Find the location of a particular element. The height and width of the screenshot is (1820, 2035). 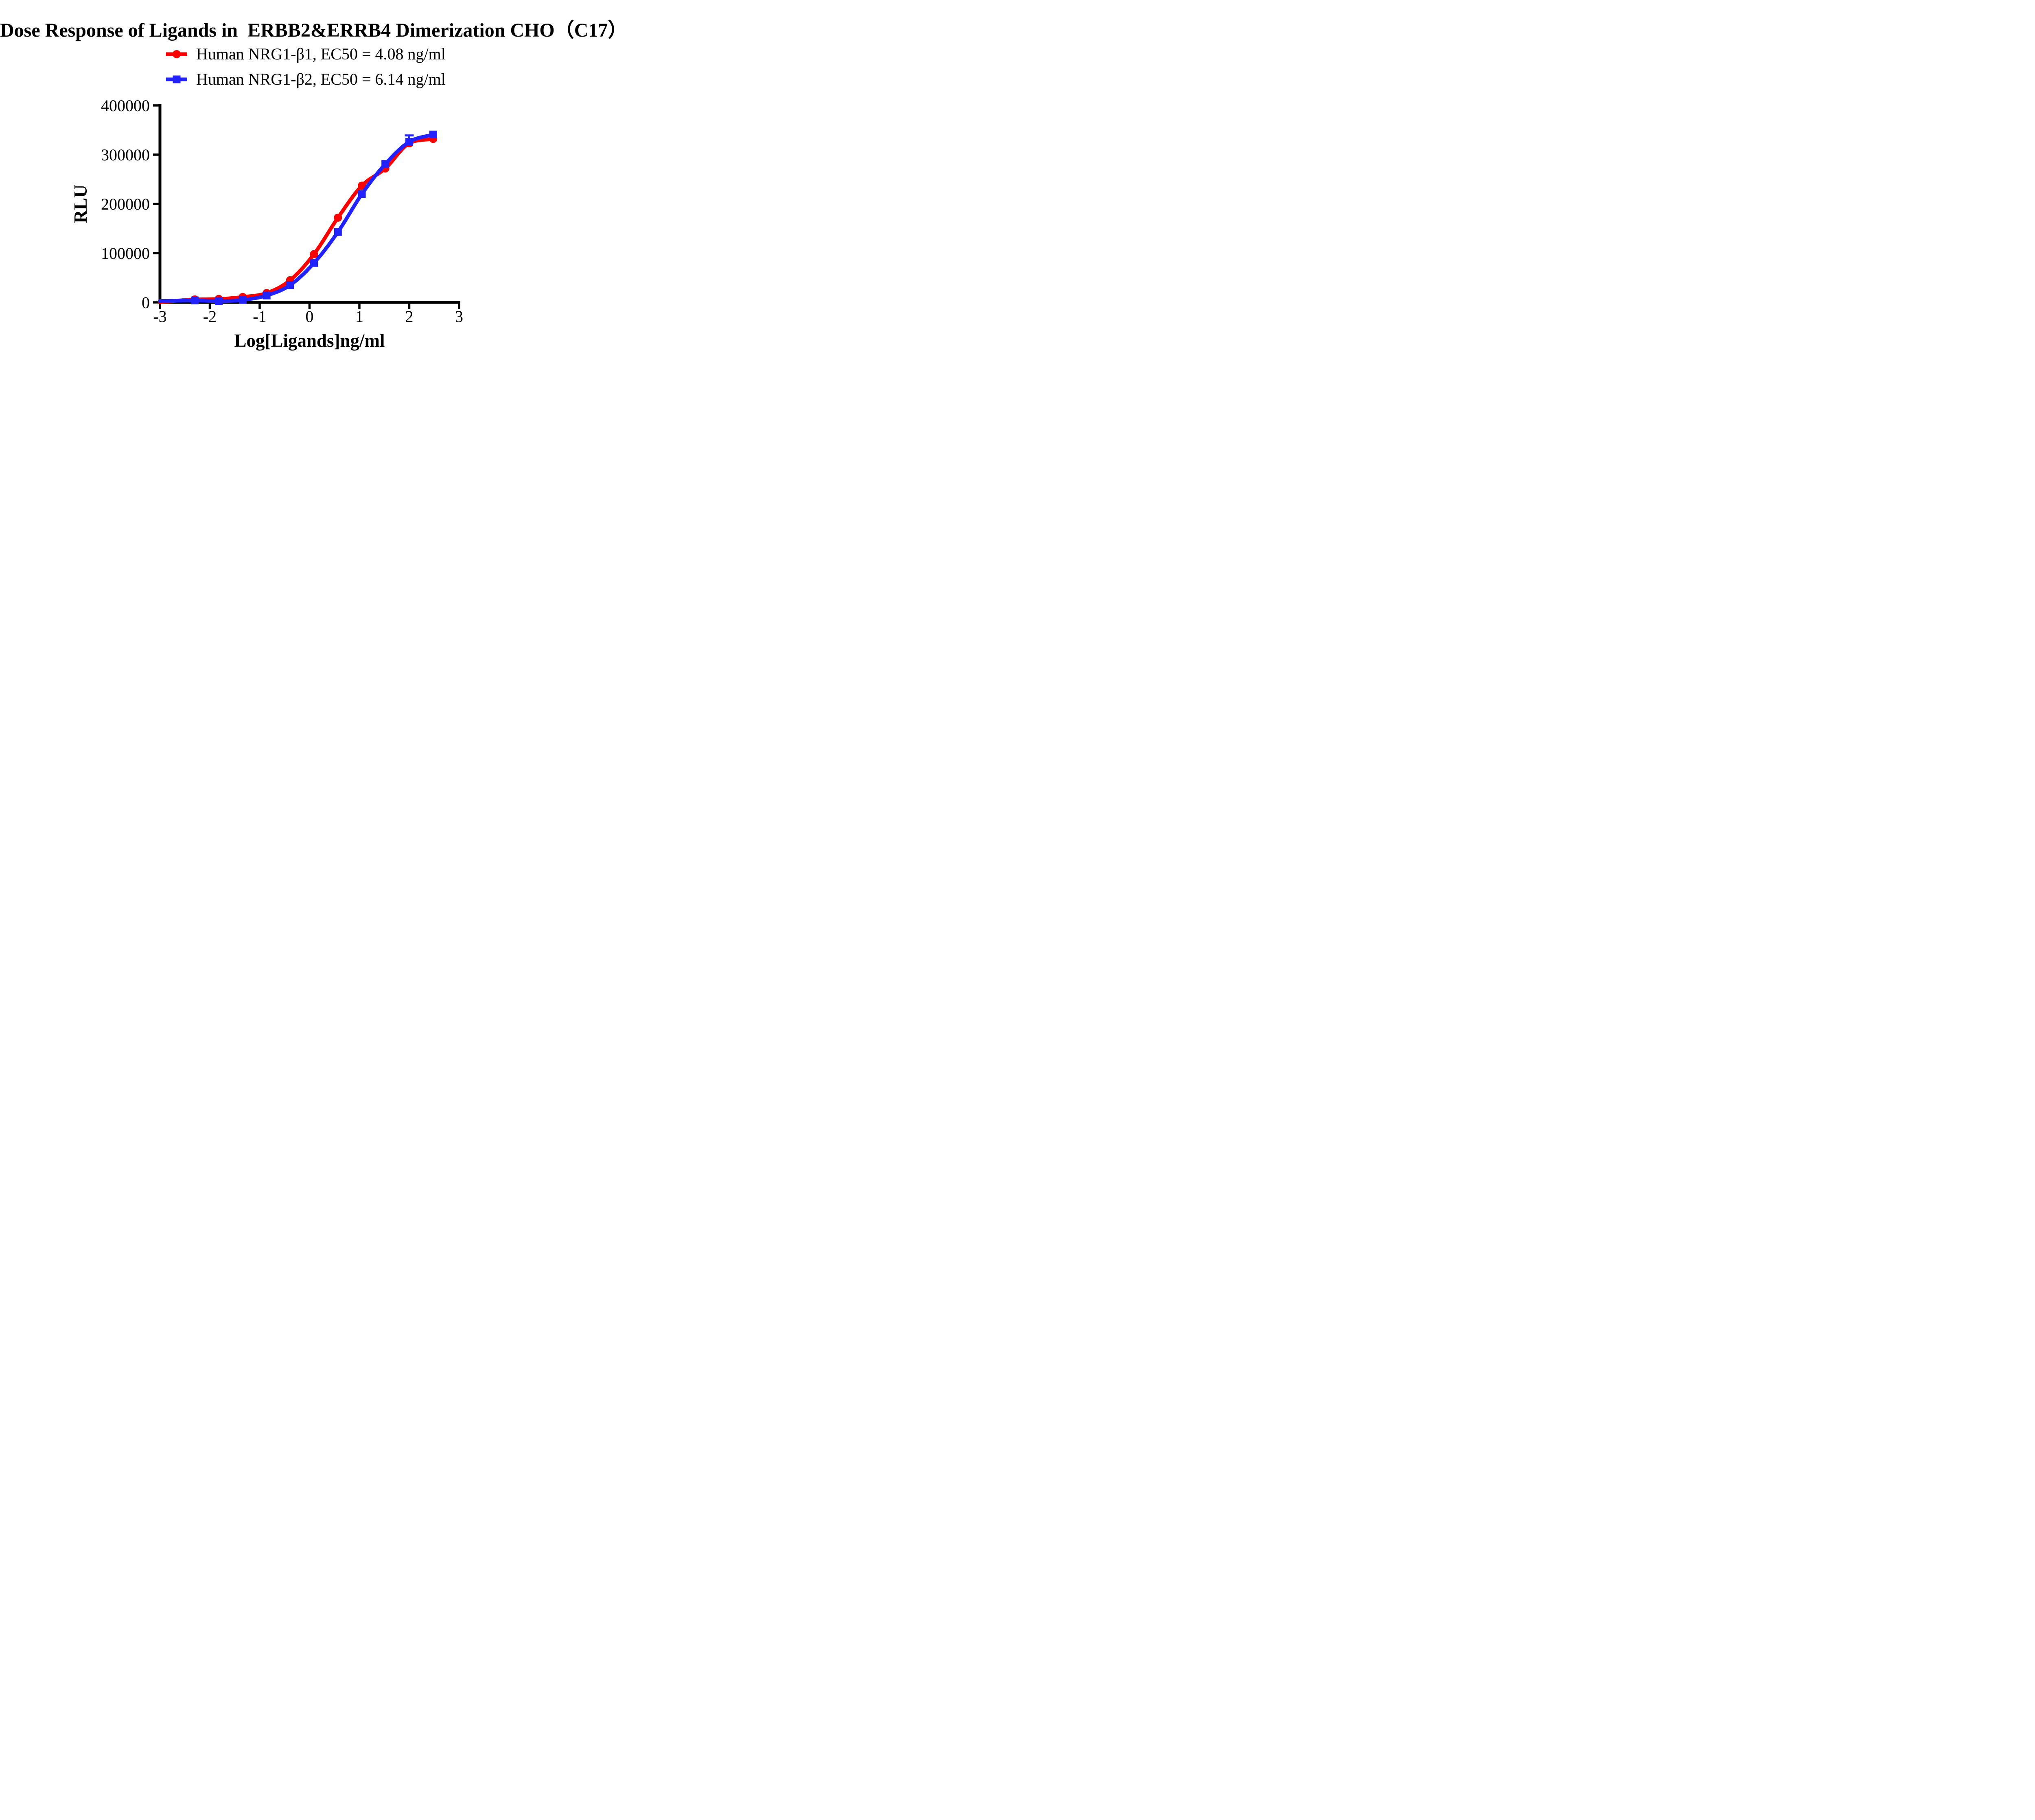

x-tick-label: 0 is located at coordinates (310, 316).